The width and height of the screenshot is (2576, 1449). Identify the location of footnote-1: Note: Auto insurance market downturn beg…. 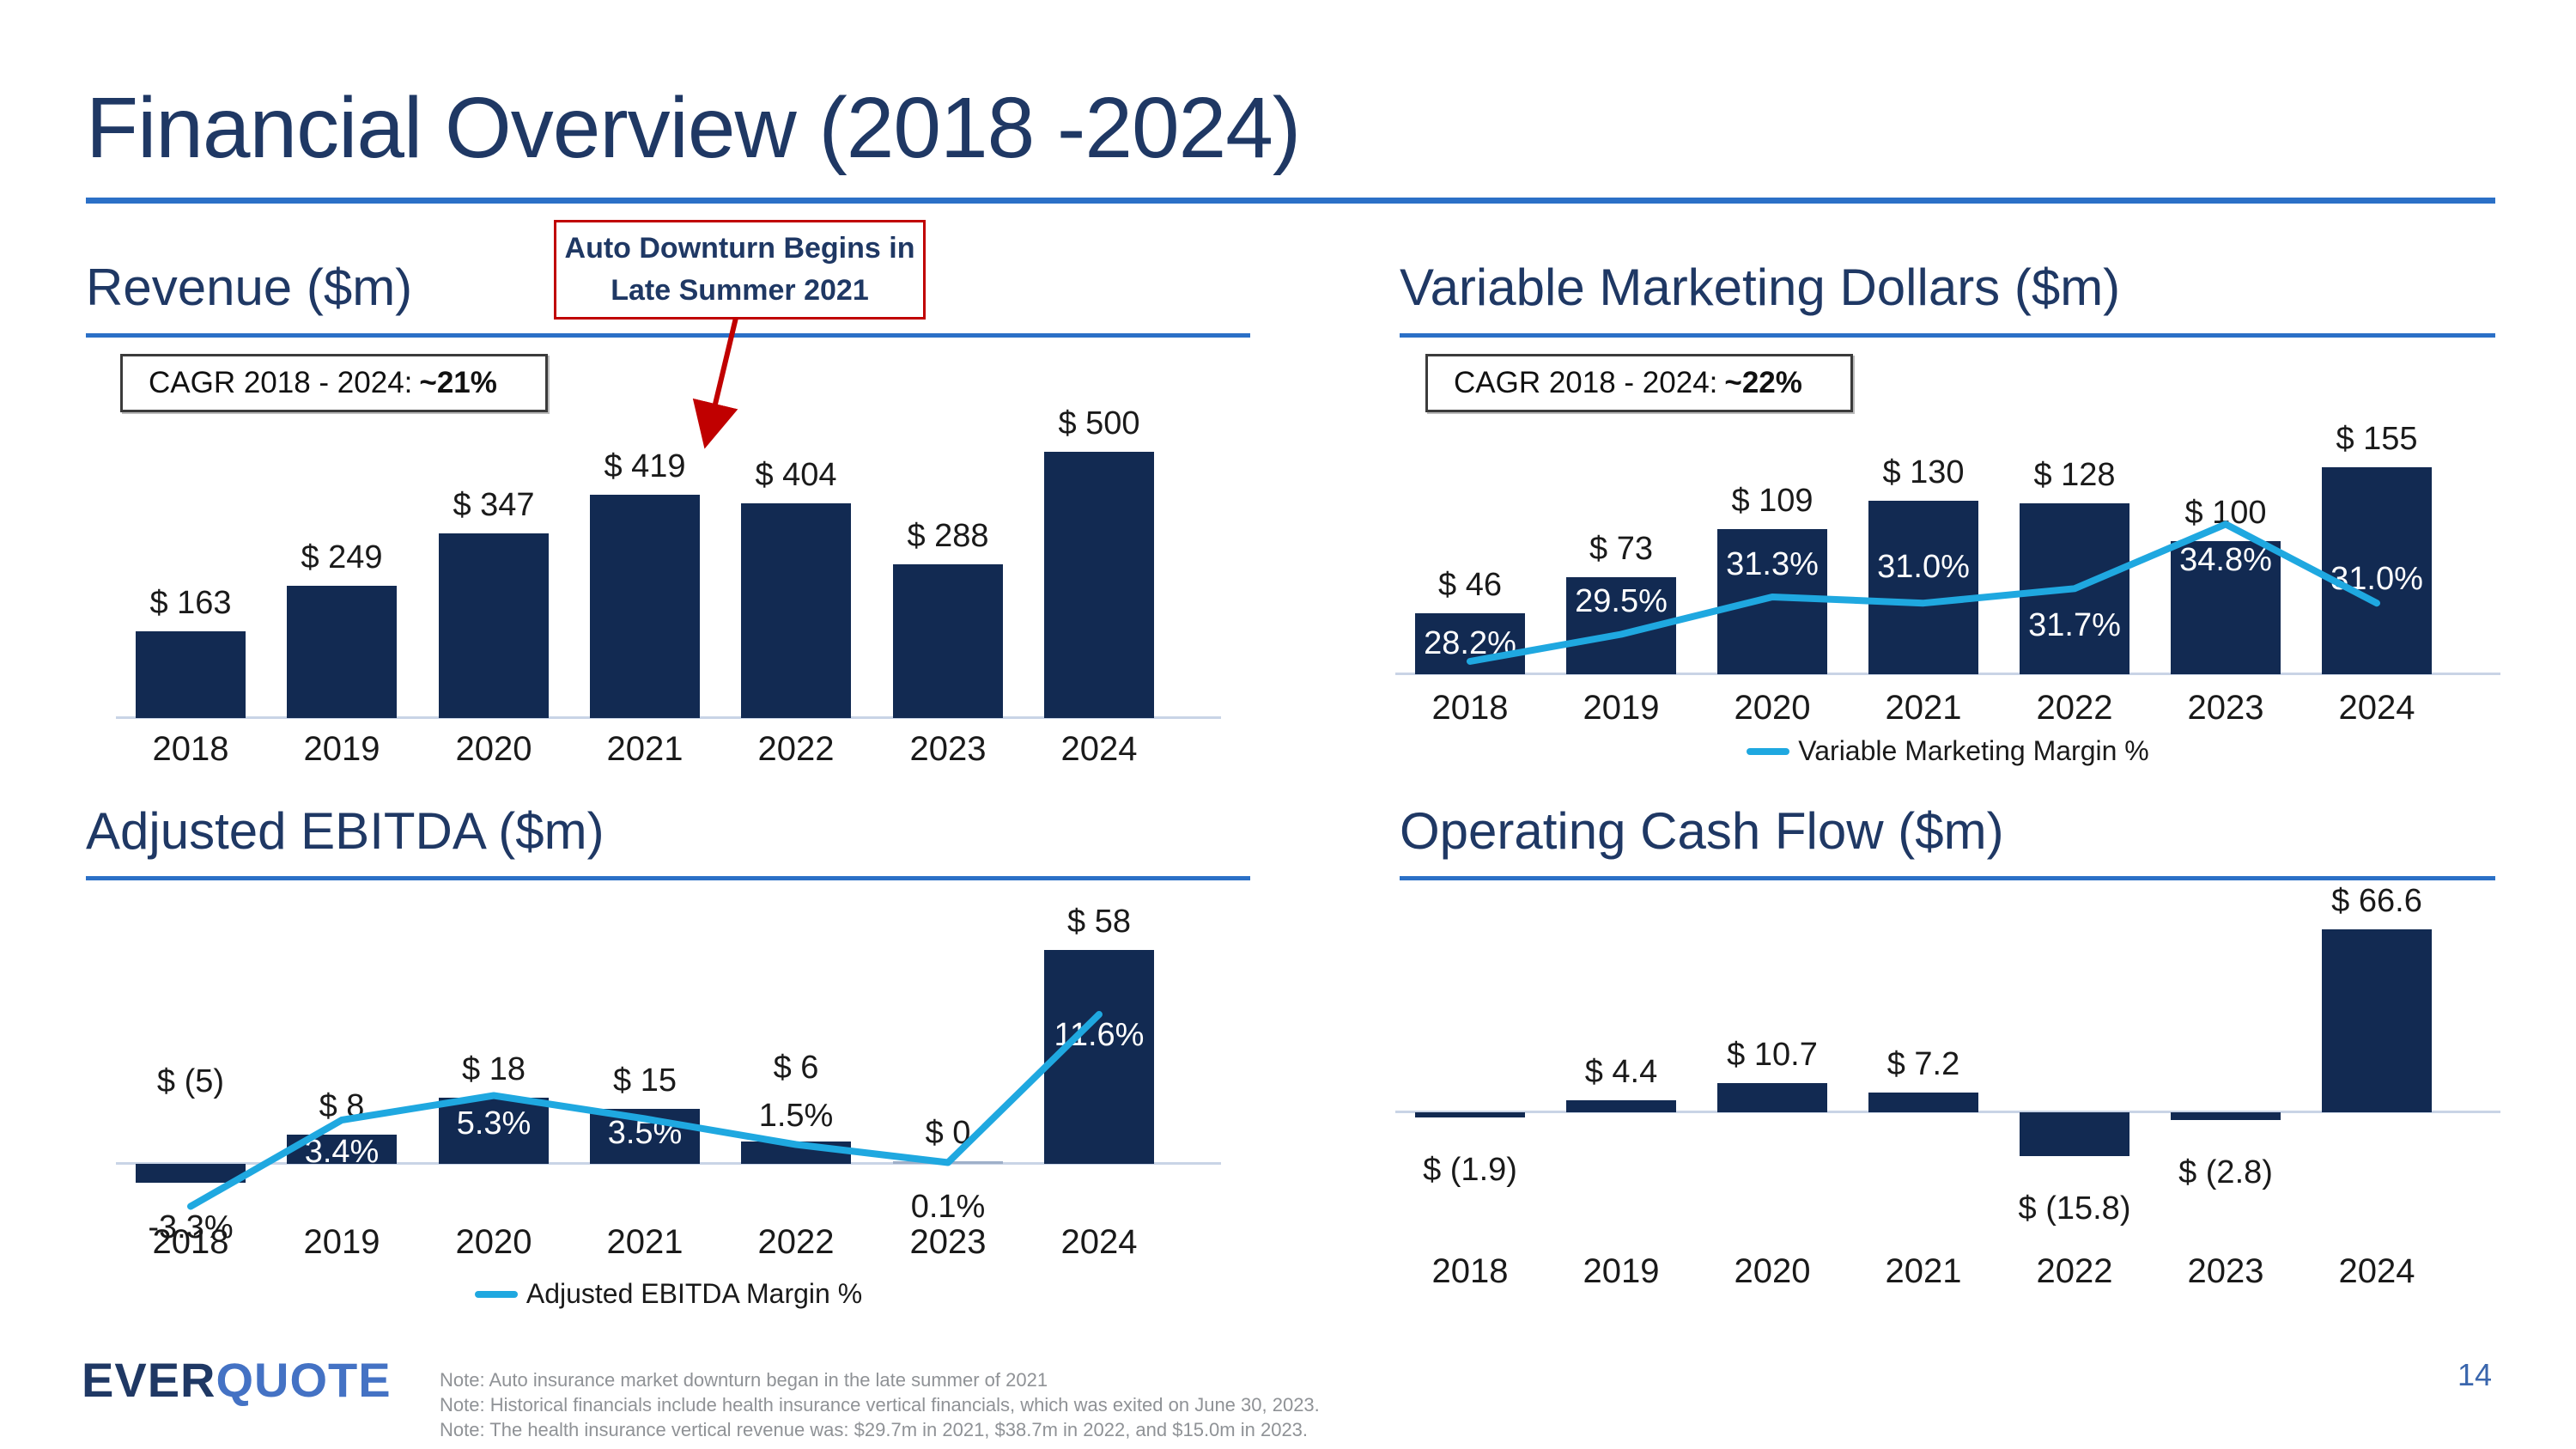
(744, 1380).